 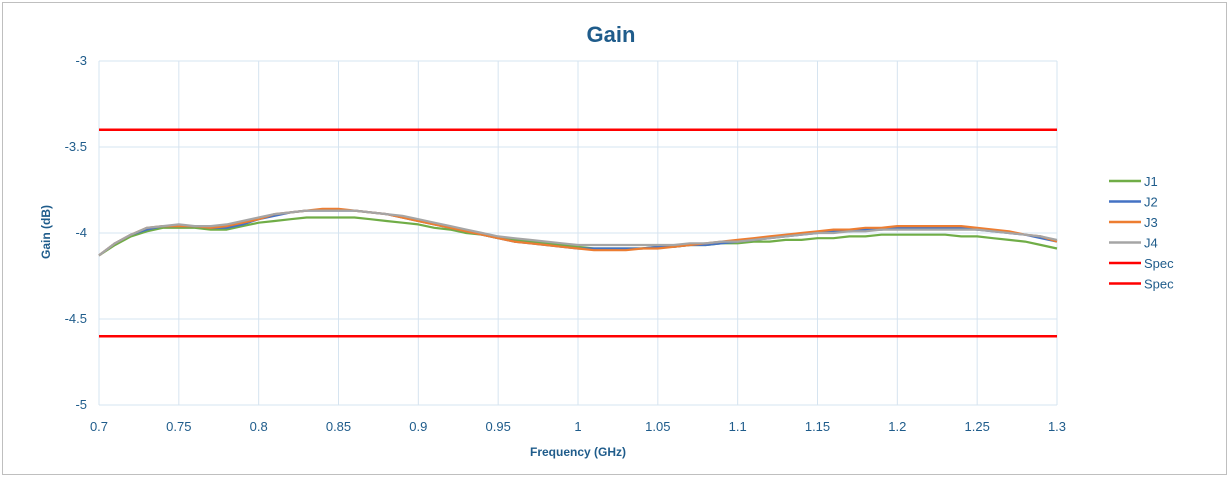 I want to click on x-tick-label: 0.9, so click(x=418, y=426).